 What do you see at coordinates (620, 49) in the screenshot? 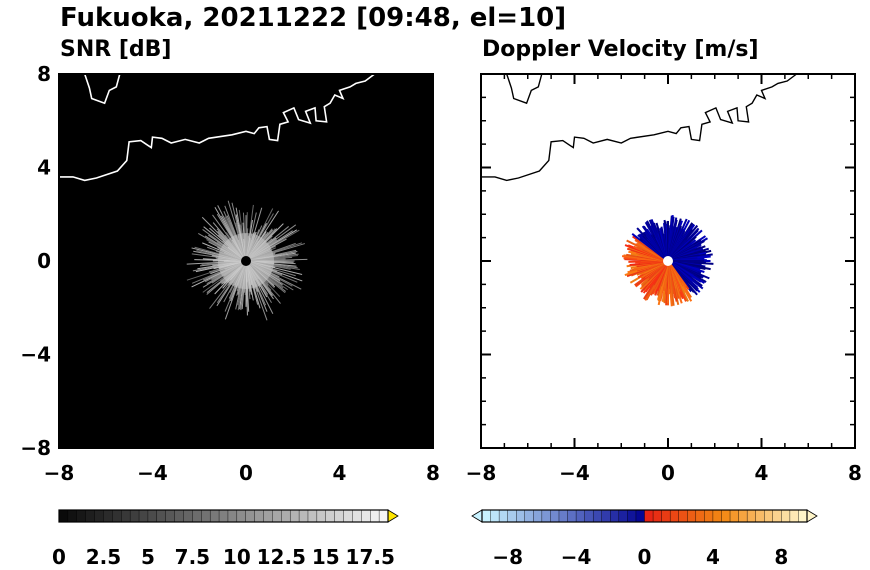
I see `velocity-panel-title: Doppler Velocity [m/s]` at bounding box center [620, 49].